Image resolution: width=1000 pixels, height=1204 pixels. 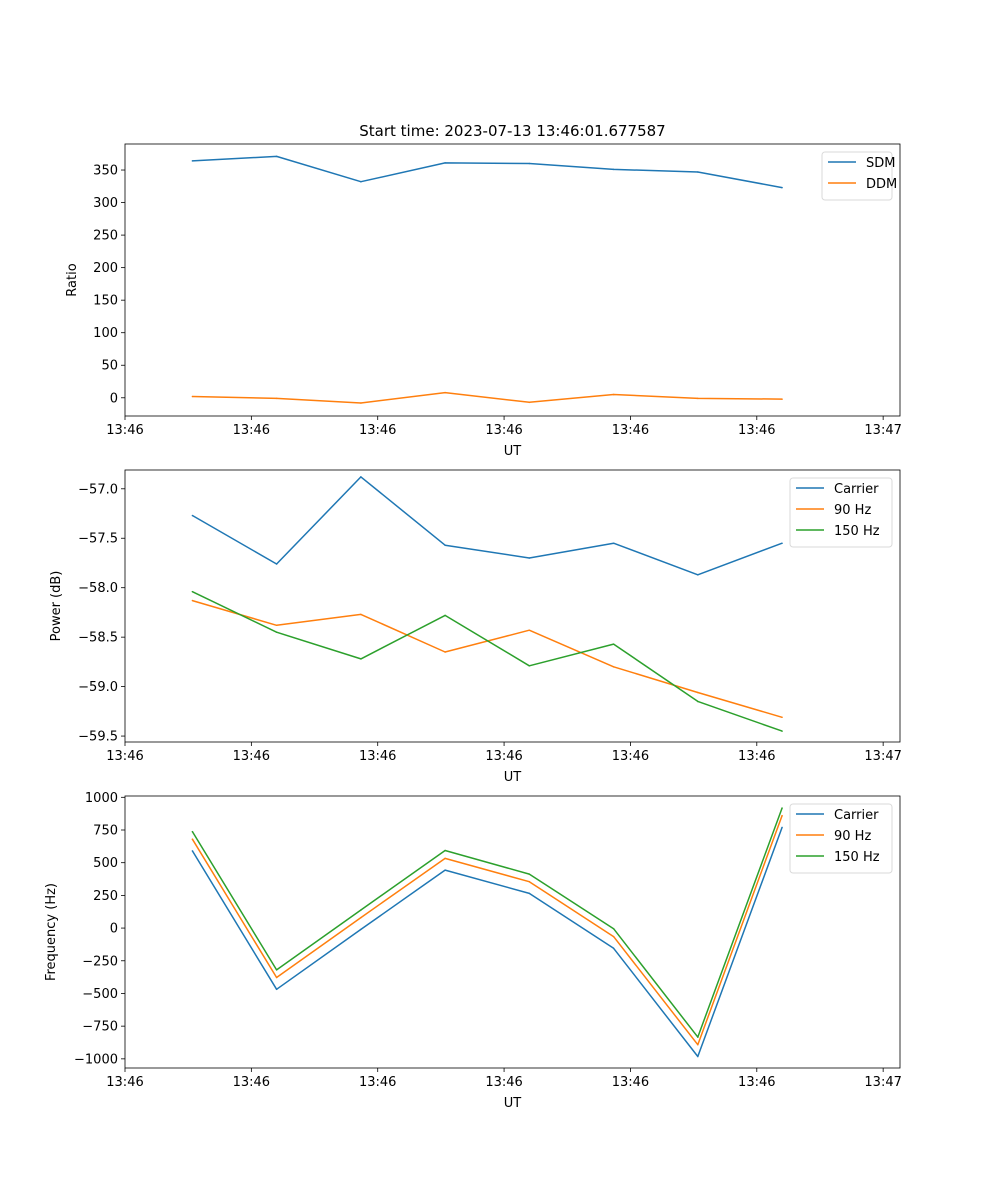 I want to click on y-tick-label: 250, so click(x=105, y=896).